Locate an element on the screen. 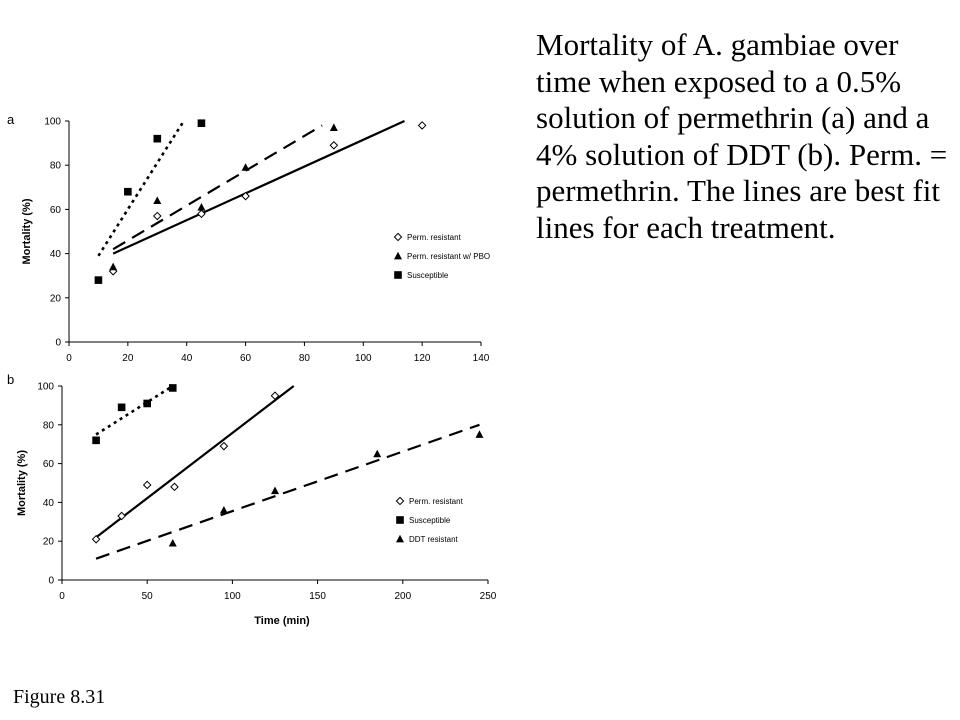 The image size is (960, 720). x-tick-label: 200 is located at coordinates (402, 596).